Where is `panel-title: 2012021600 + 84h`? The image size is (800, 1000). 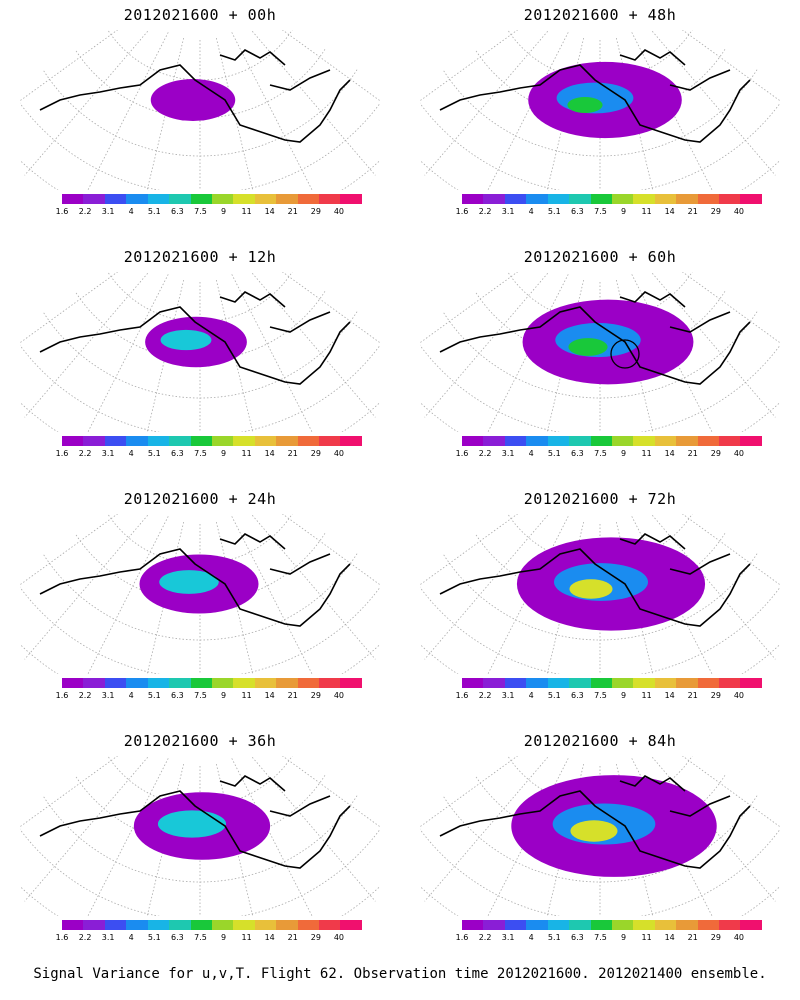 panel-title: 2012021600 + 84h is located at coordinates (600, 741).